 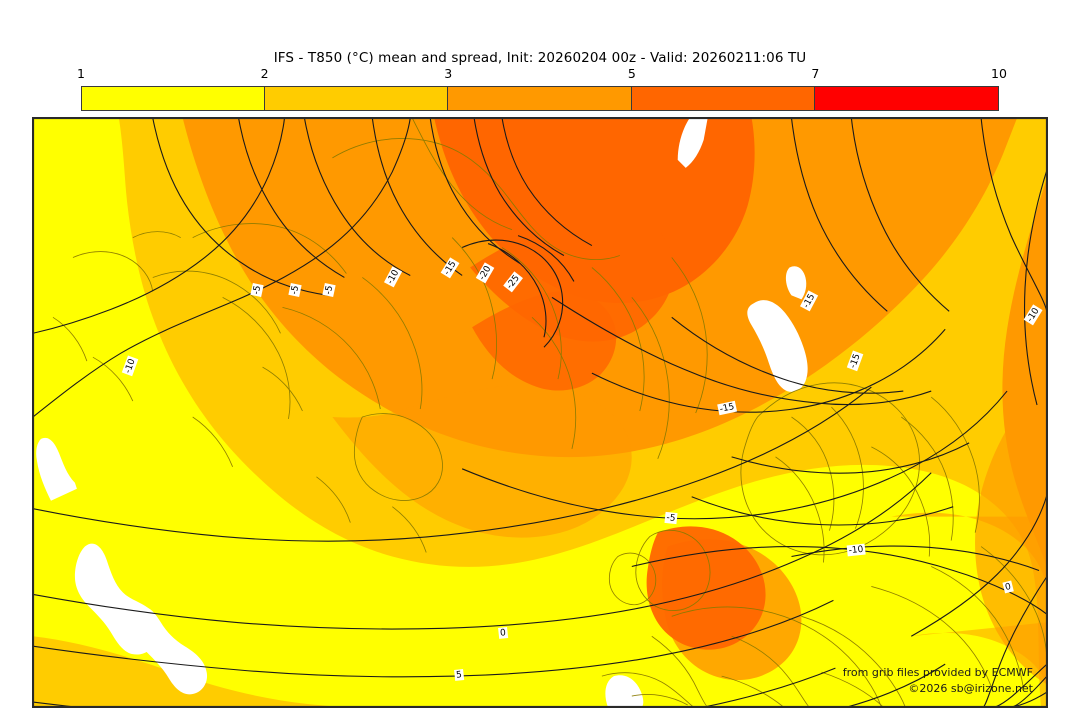 What do you see at coordinates (937, 672) in the screenshot?
I see `credit-source: from grib files provided by ECMWF` at bounding box center [937, 672].